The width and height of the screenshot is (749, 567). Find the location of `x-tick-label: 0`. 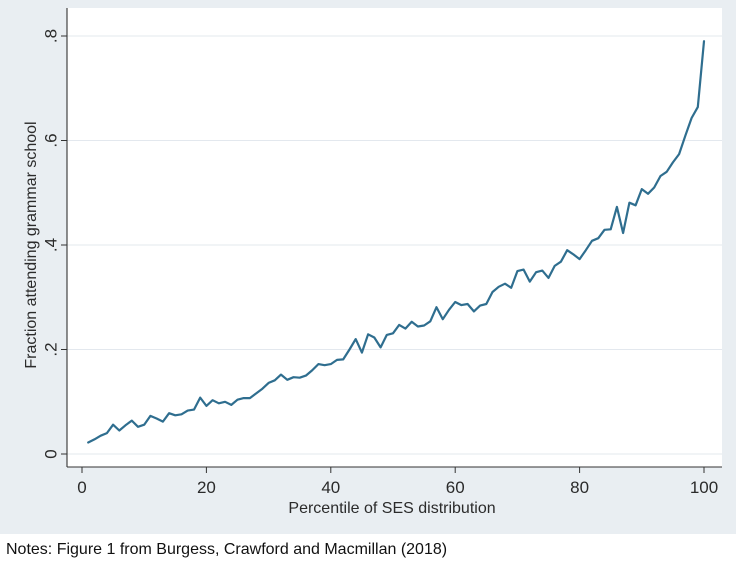

x-tick-label: 0 is located at coordinates (81, 487).